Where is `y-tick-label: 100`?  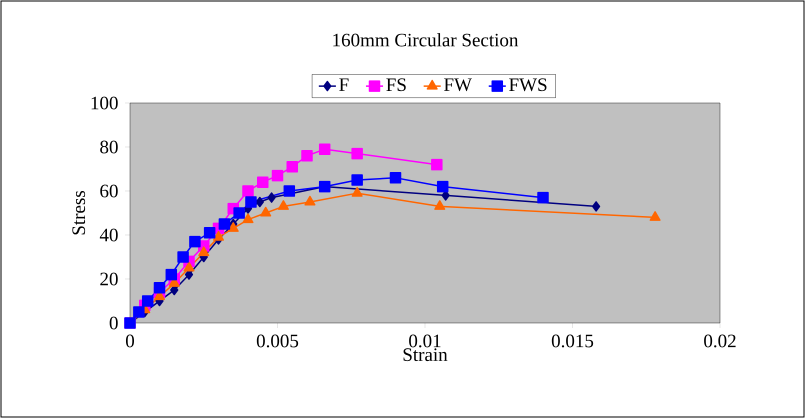 y-tick-label: 100 is located at coordinates (105, 103).